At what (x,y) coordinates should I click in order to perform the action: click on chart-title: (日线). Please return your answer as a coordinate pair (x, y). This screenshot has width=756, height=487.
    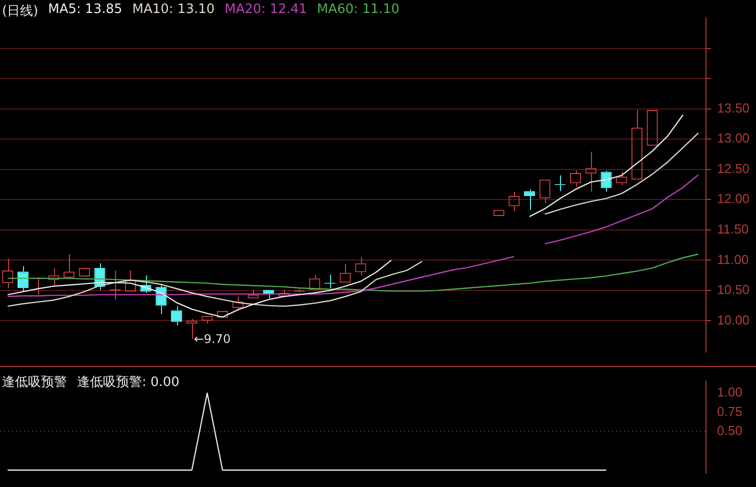
    Looking at the image, I should click on (20, 11).